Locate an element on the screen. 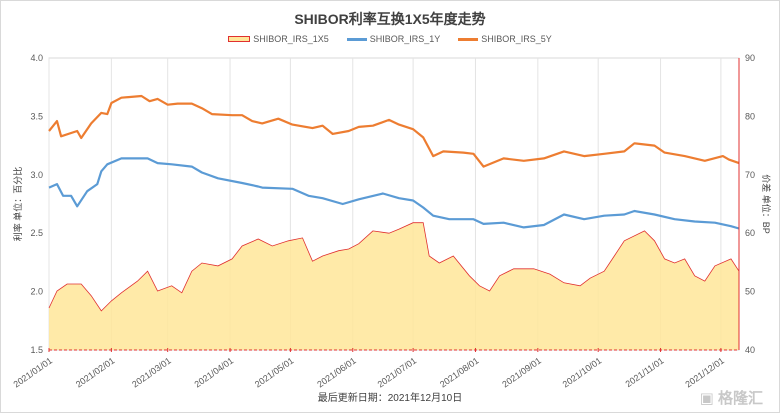 This screenshot has height=413, width=780. y2-tick-label: 80 is located at coordinates (750, 116).